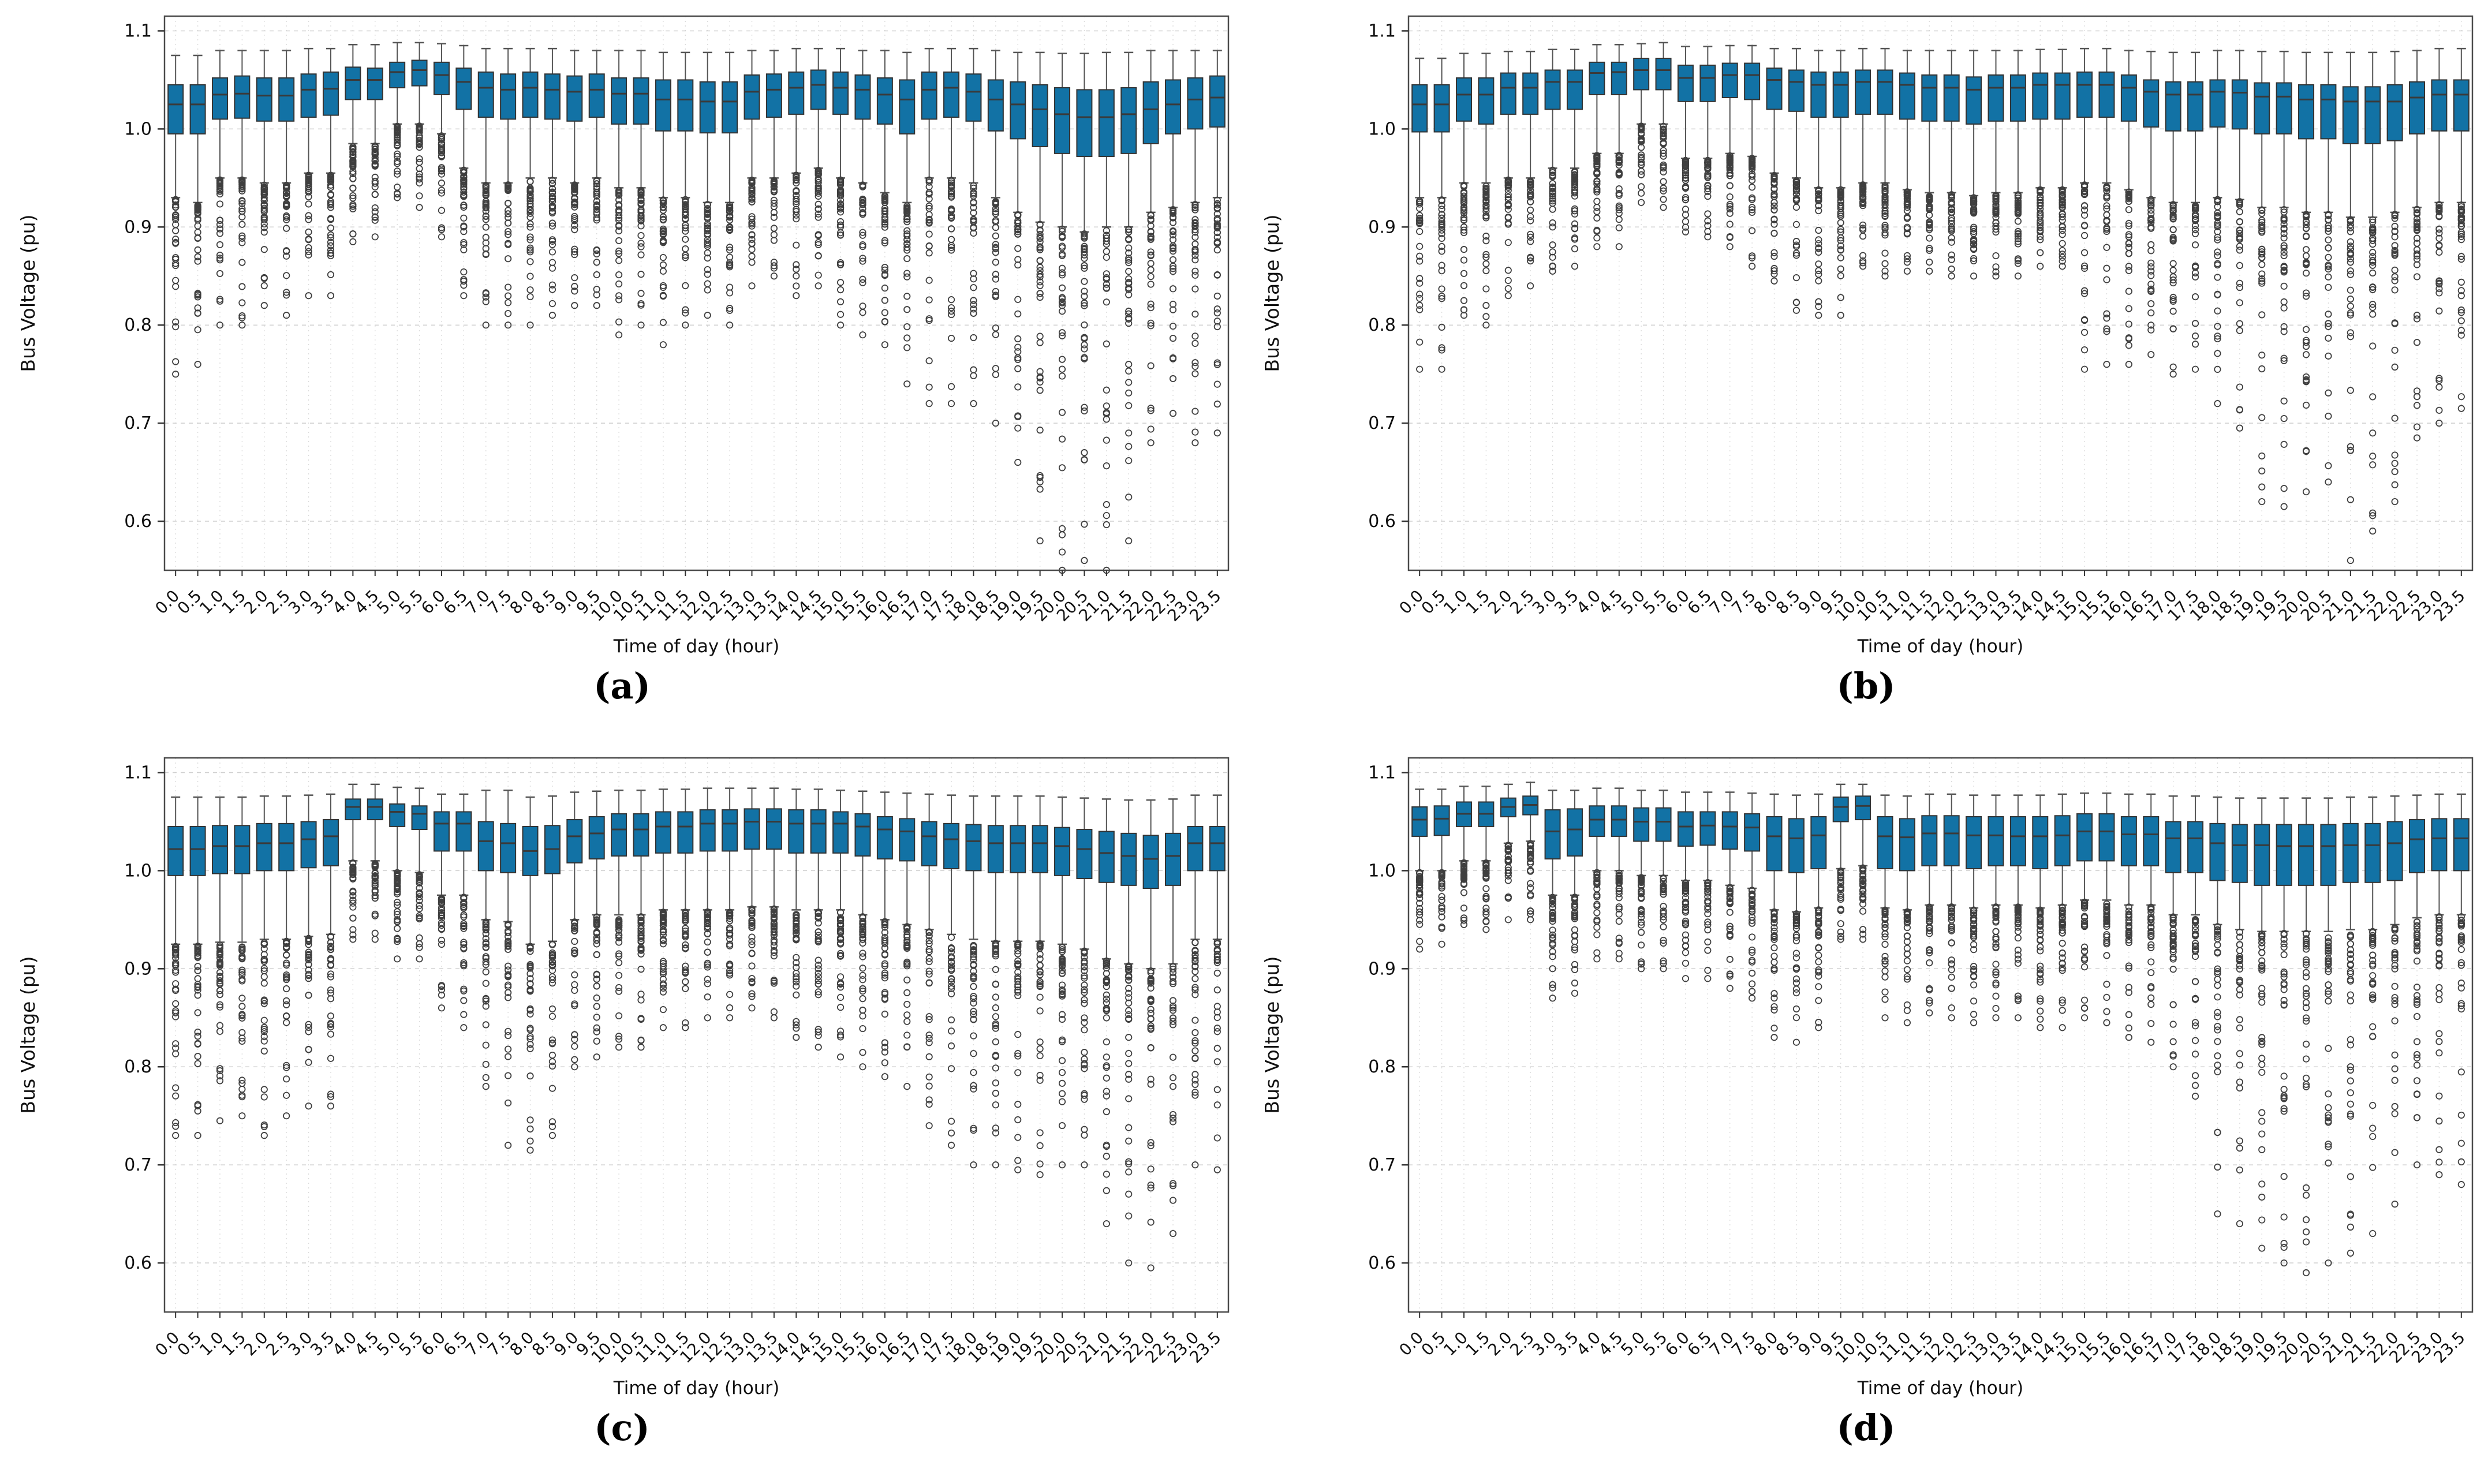 The width and height of the screenshot is (2488, 1484). I want to click on caption-label: (c), so click(622, 1428).